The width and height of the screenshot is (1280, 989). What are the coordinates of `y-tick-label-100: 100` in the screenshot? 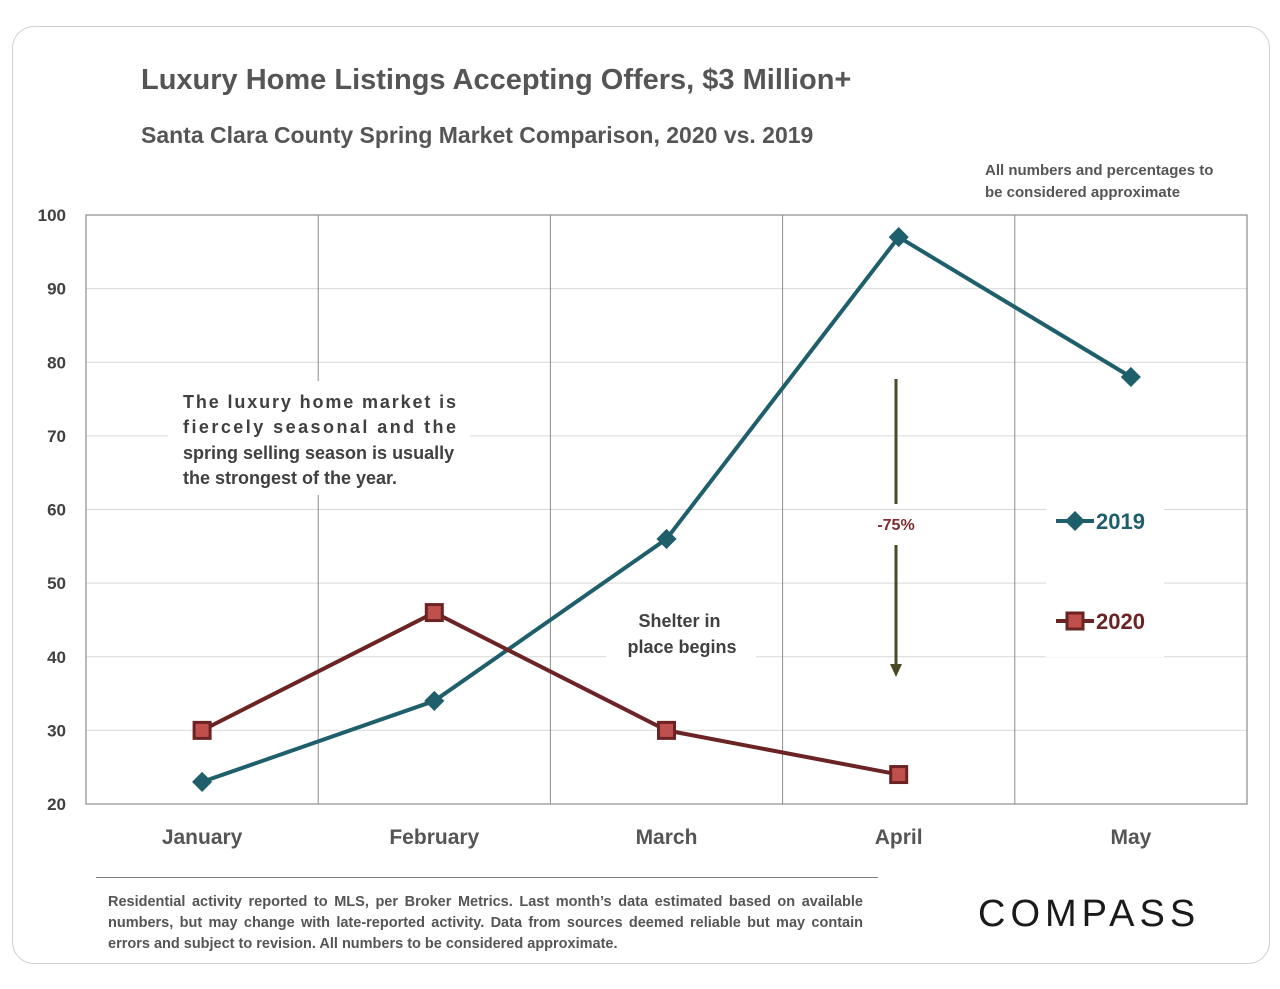 It's located at (52, 215).